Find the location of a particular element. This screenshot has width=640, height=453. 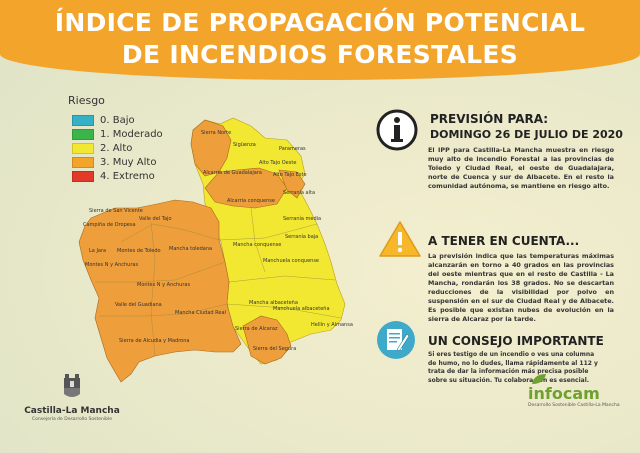

map-label: Montes de Toledo is located at coordinates (139, 251).